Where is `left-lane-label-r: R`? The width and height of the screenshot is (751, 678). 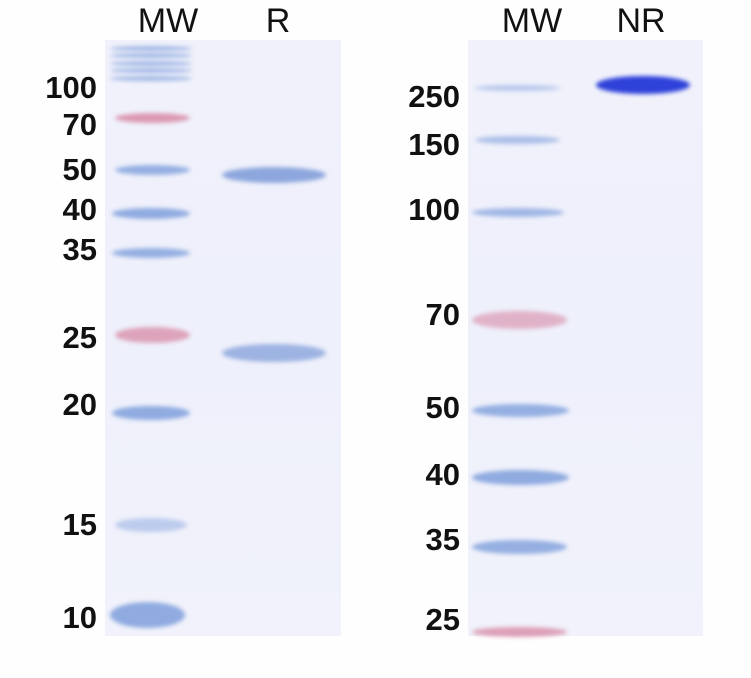 left-lane-label-r: R is located at coordinates (278, 21).